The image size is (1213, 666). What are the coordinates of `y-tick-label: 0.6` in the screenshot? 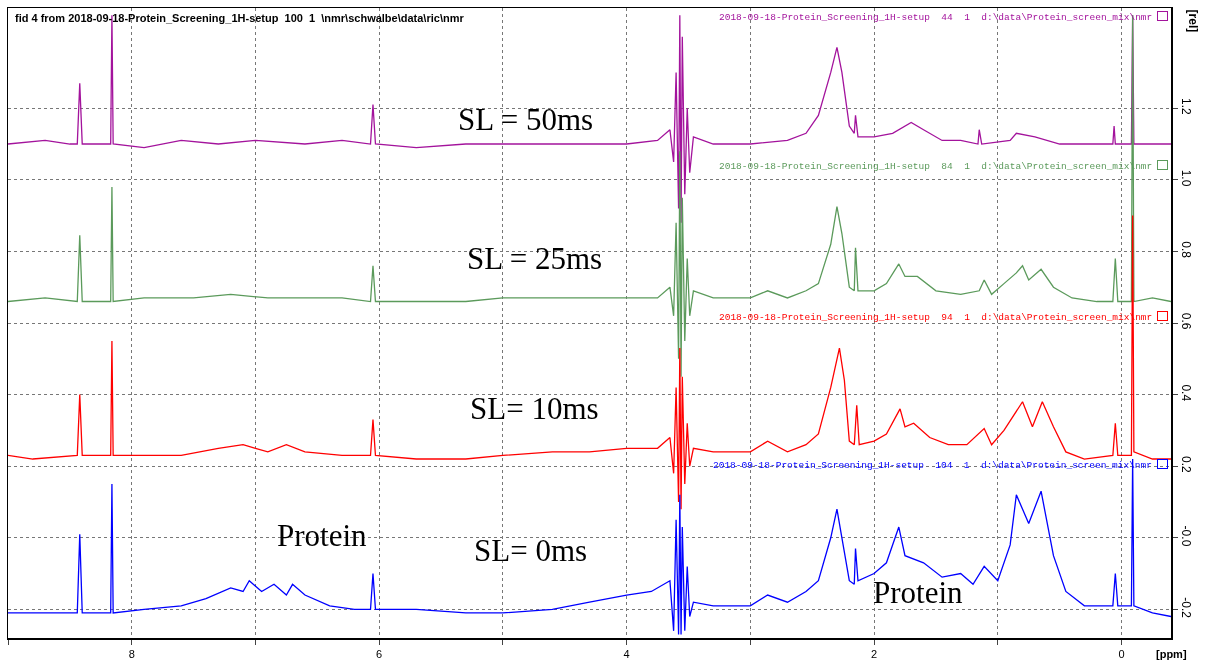 It's located at (1186, 321).